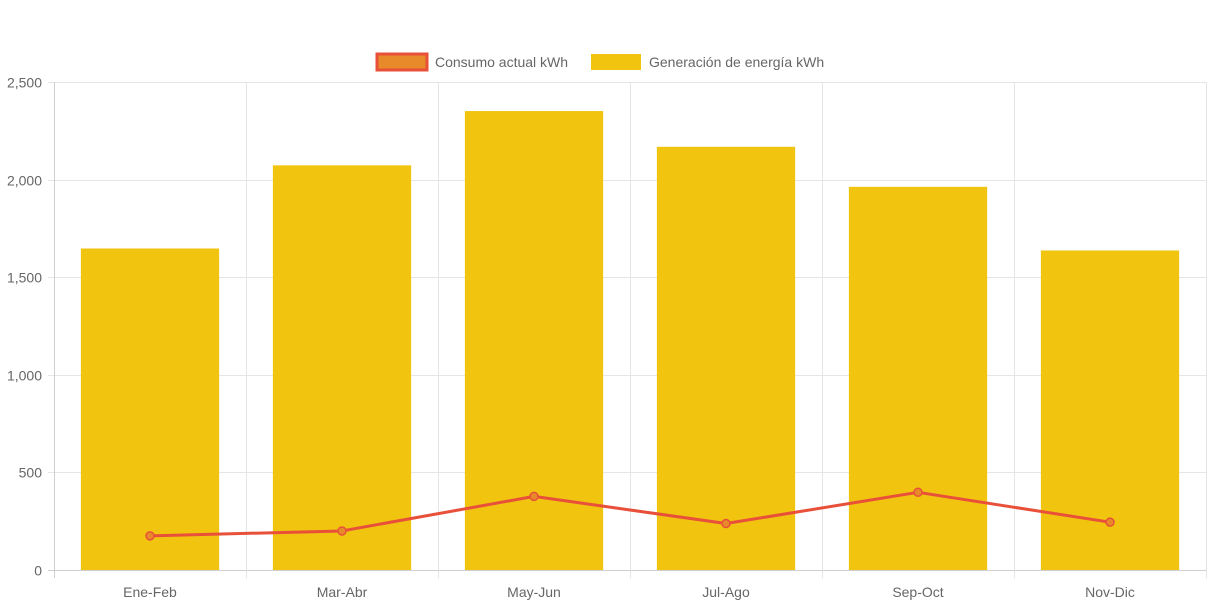  What do you see at coordinates (150, 592) in the screenshot?
I see `x-tick-label: Ene-Feb` at bounding box center [150, 592].